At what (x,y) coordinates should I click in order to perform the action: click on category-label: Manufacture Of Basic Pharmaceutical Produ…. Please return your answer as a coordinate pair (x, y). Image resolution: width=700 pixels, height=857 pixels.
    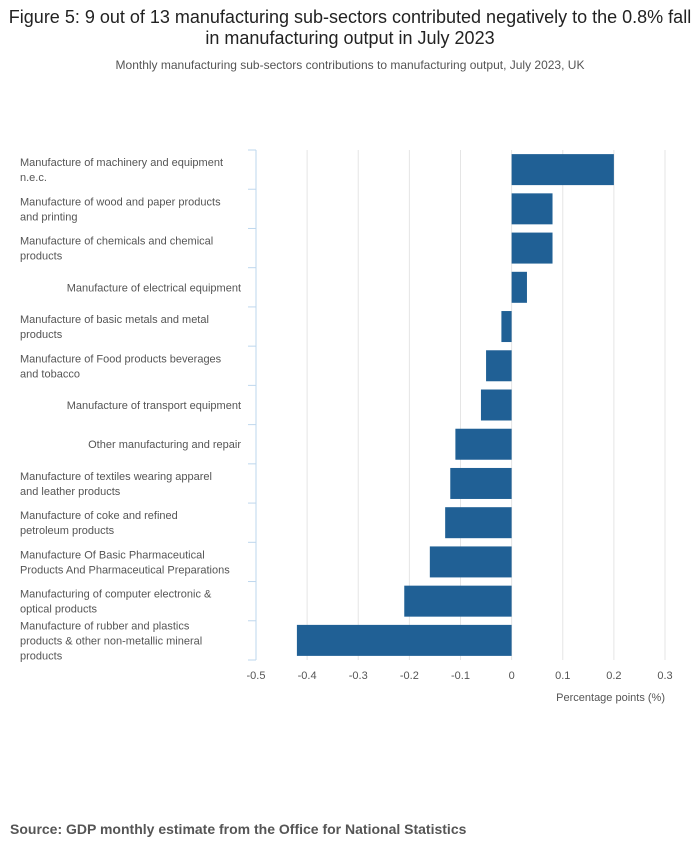
    Looking at the image, I should click on (125, 562).